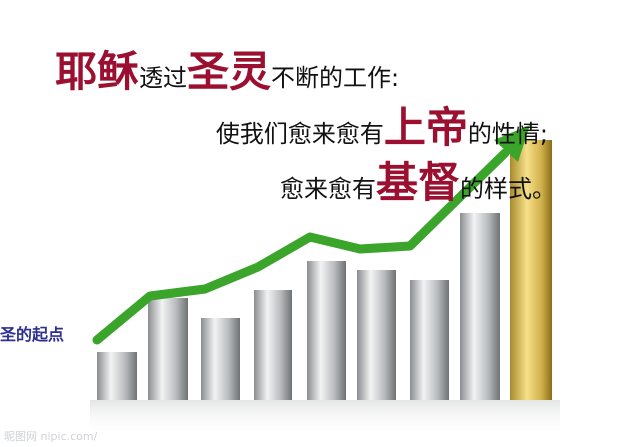 The width and height of the screenshot is (624, 447). I want to click on start-label: 圣的起点, so click(32, 334).